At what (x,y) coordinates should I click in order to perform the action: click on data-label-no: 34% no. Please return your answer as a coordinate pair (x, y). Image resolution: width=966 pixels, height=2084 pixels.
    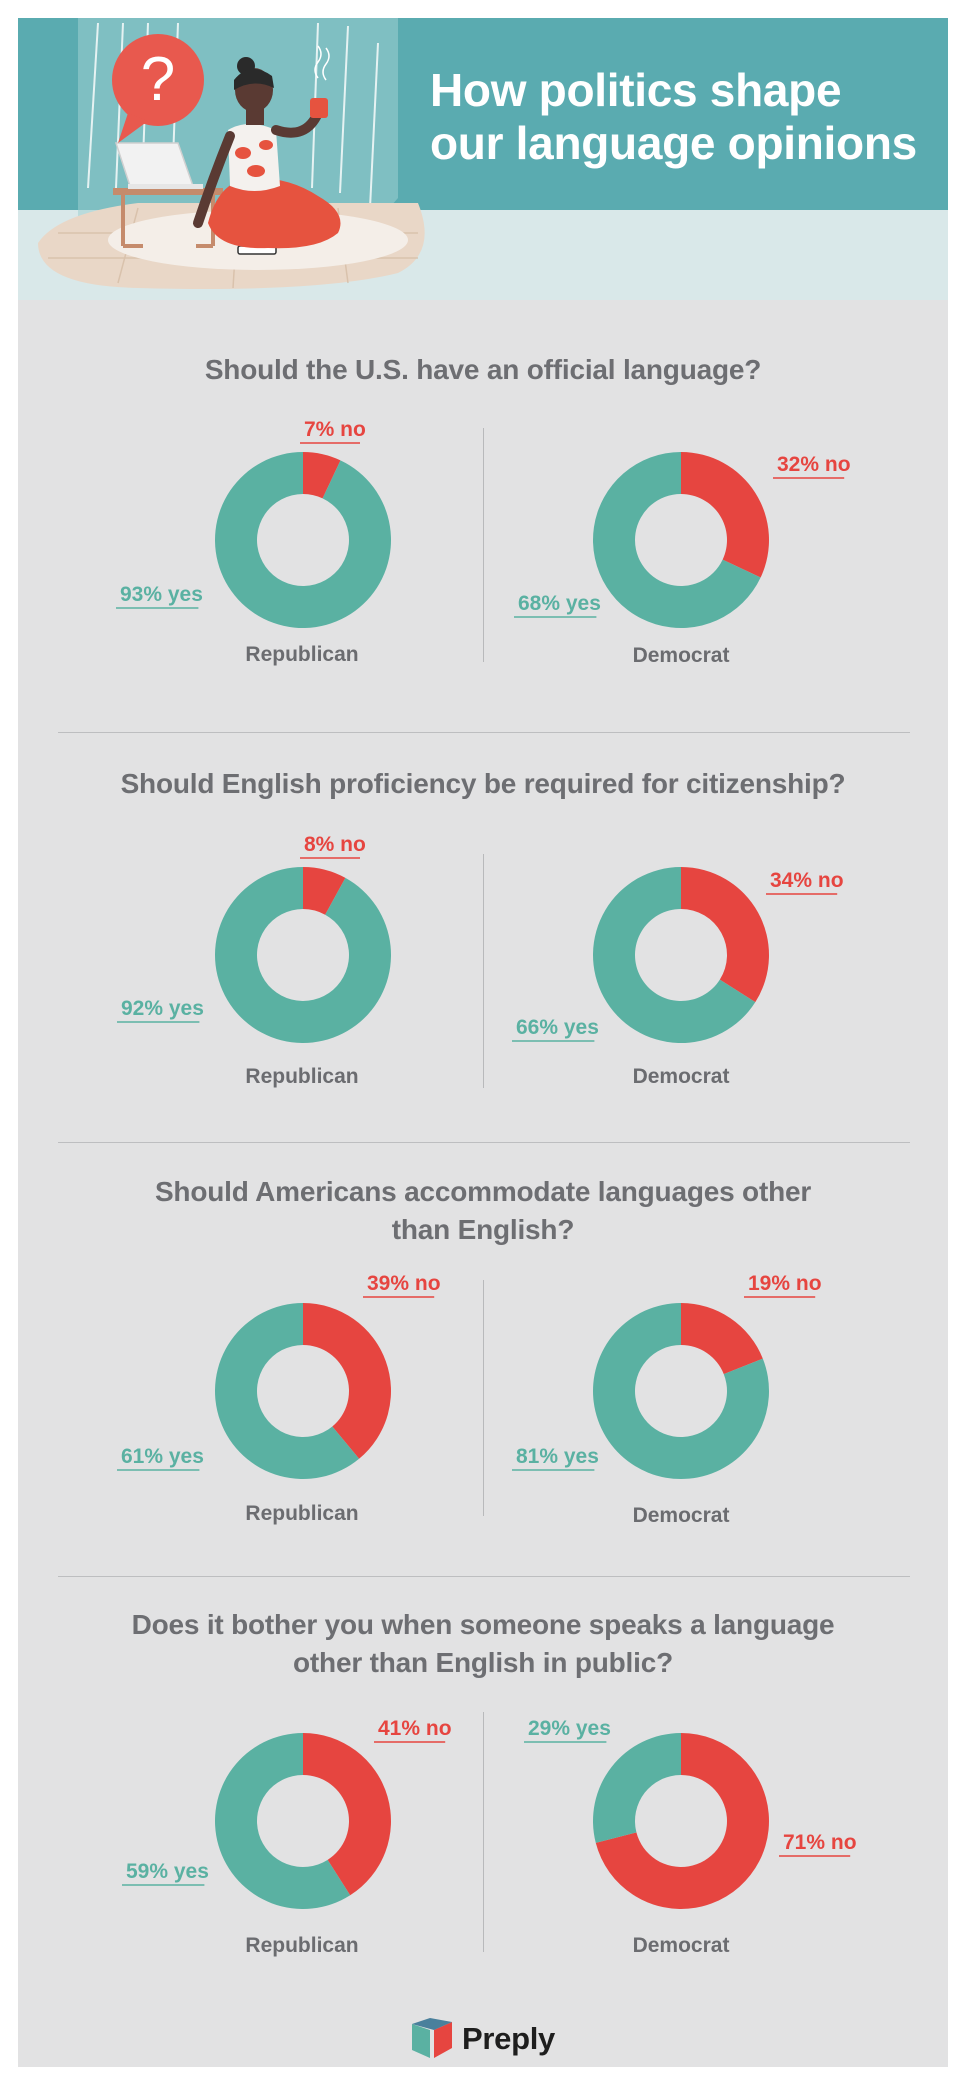
    Looking at the image, I should click on (807, 880).